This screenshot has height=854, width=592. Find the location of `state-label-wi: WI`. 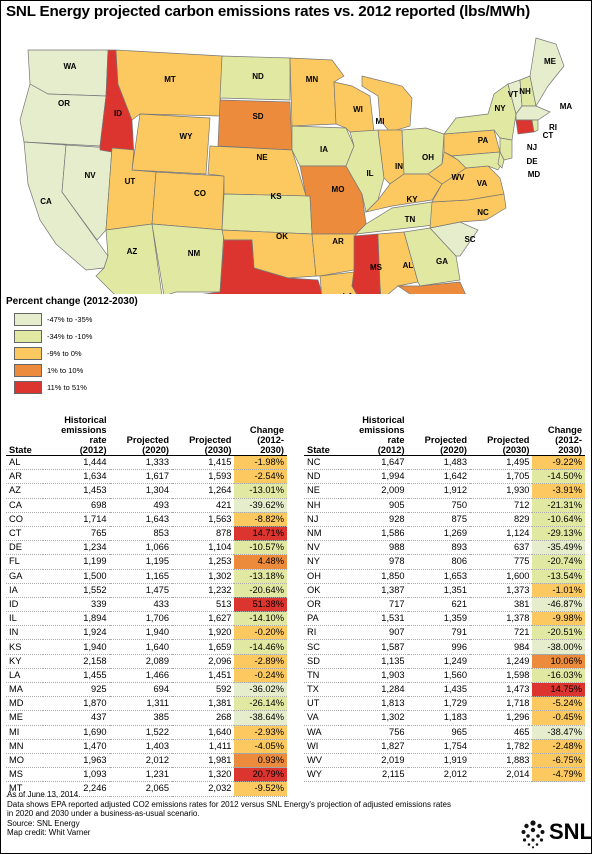

state-label-wi: WI is located at coordinates (358, 109).